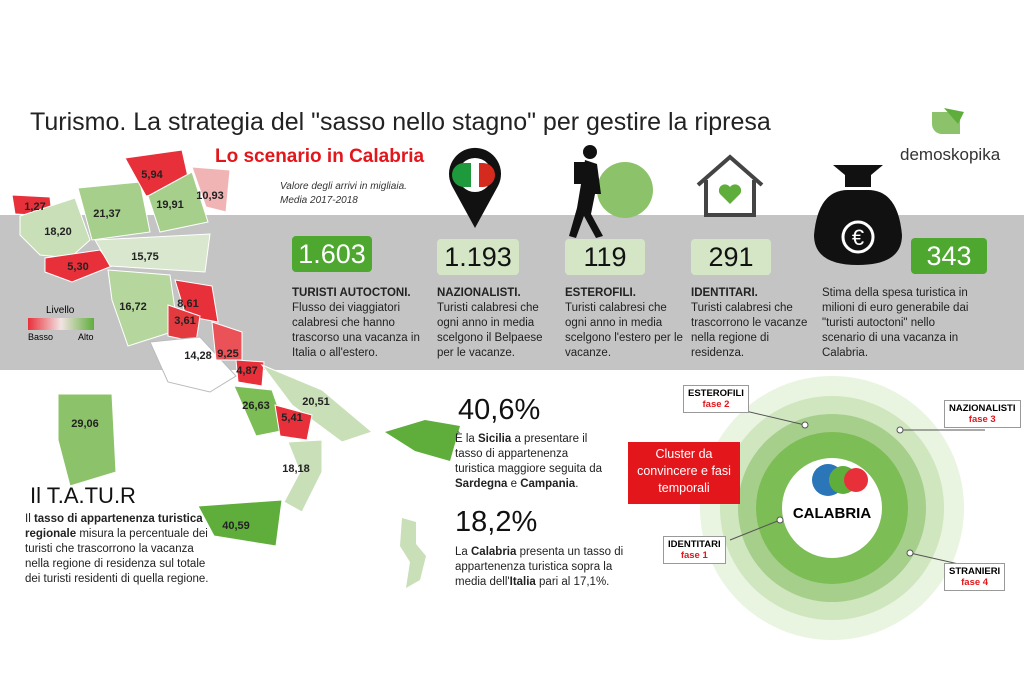  Describe the element at coordinates (716, 393) in the screenshot. I see `phase-name: ESTEROFILI` at that location.